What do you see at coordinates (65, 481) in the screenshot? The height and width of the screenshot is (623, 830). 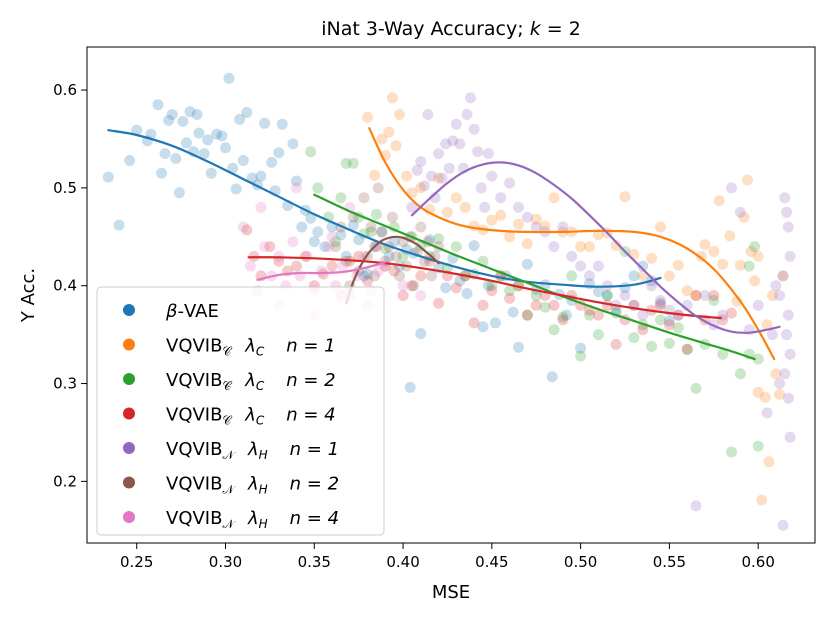 I see `y-tick-label: 0.2` at bounding box center [65, 481].